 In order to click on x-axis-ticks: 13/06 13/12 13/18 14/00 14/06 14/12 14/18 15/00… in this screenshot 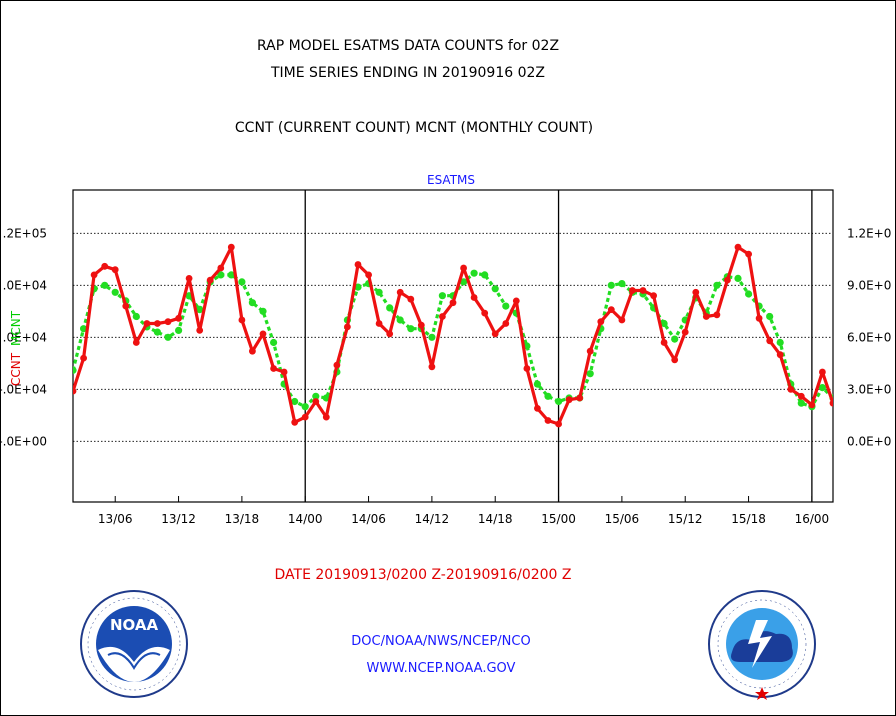, I will do `click(463, 511)`.